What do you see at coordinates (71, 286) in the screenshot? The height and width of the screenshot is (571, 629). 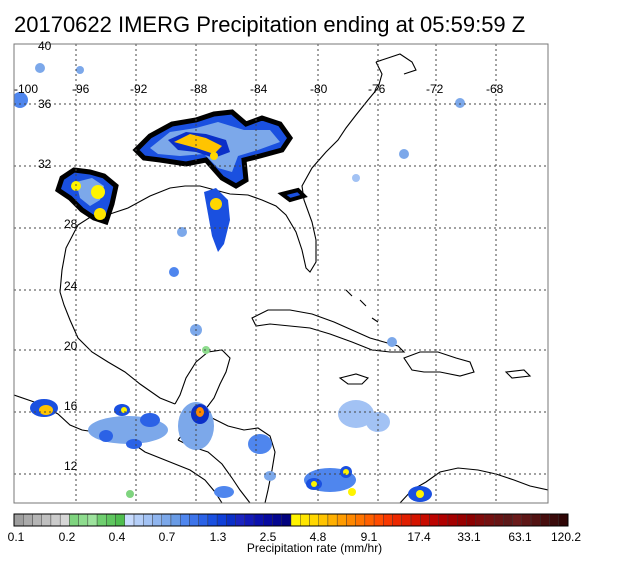 I see `lat-label: 24` at bounding box center [71, 286].